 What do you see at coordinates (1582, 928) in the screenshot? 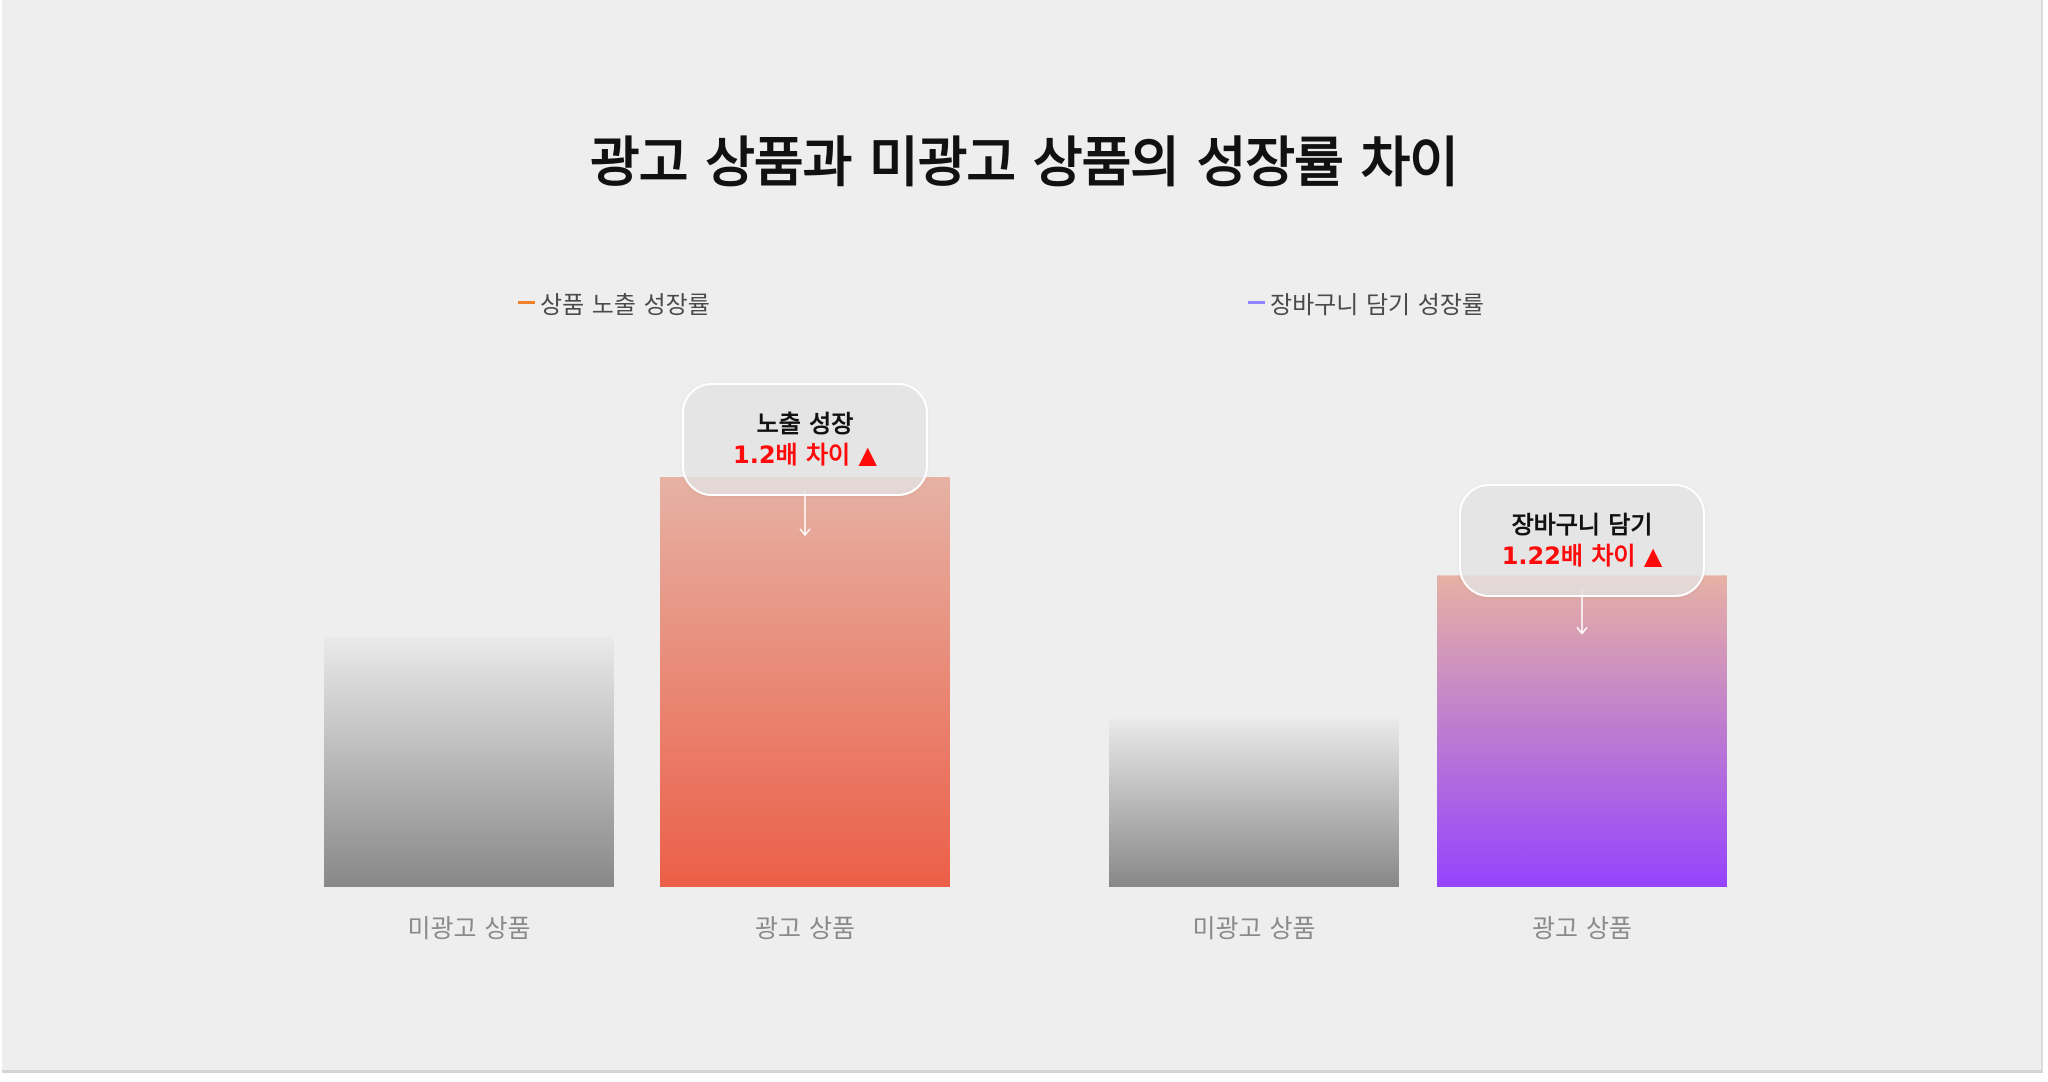
I see `x-label-panel2-ad: 광고 상품` at bounding box center [1582, 928].